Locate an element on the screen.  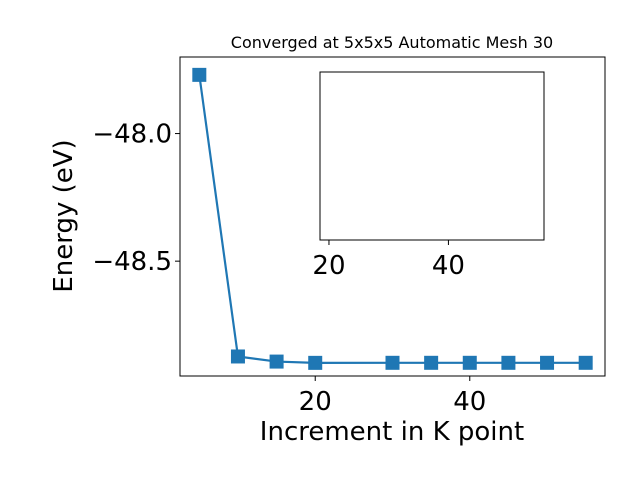
main-x-tick-label: 40 is located at coordinates (469, 402).